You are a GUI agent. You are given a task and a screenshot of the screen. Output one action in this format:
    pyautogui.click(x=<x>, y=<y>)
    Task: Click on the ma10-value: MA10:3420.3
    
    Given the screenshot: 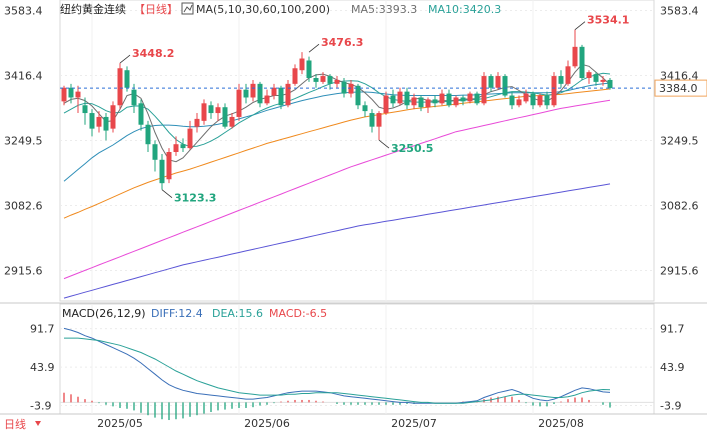 What is the action you would take?
    pyautogui.click(x=464, y=9)
    